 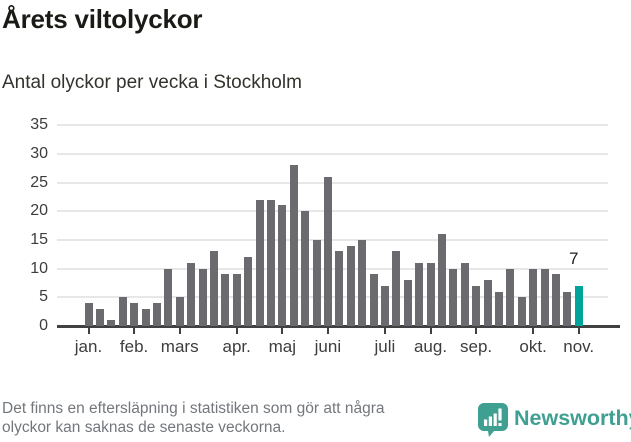 What do you see at coordinates (39, 153) in the screenshot?
I see `y-axis-label: 30` at bounding box center [39, 153].